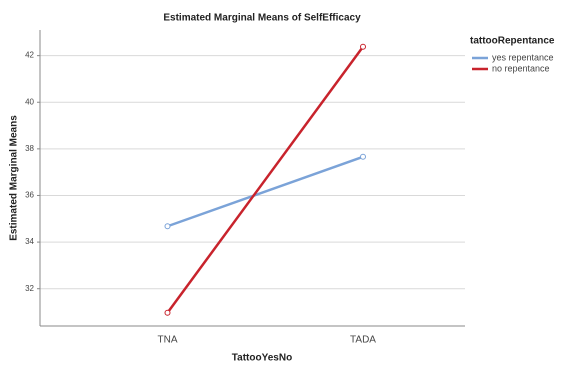 This screenshot has height=367, width=582. What do you see at coordinates (512, 41) in the screenshot?
I see `legend-title: tattooRepentance` at bounding box center [512, 41].